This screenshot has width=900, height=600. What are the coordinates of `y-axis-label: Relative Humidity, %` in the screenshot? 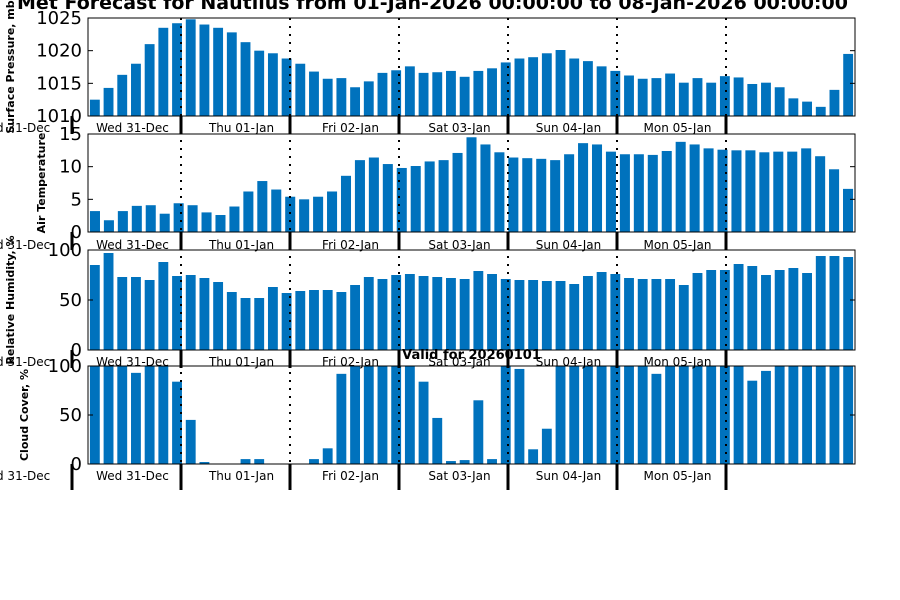 It's located at (10, 299).